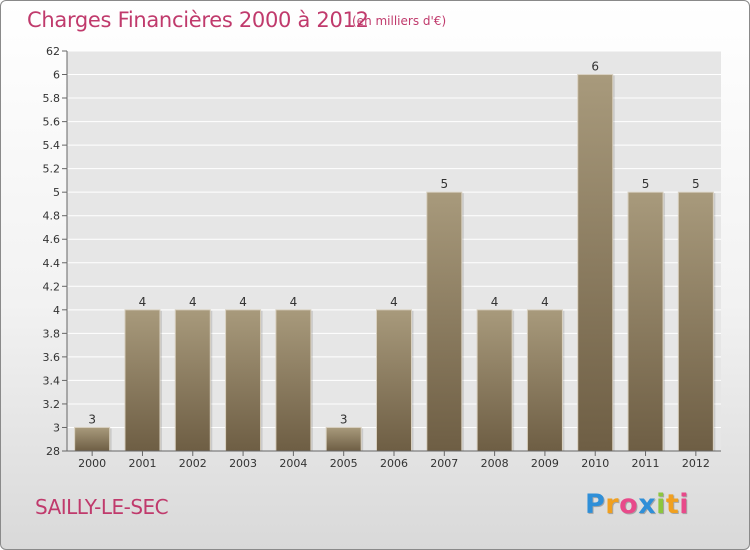  What do you see at coordinates (142, 463) in the screenshot?
I see `x-tick-label: 2001` at bounding box center [142, 463].